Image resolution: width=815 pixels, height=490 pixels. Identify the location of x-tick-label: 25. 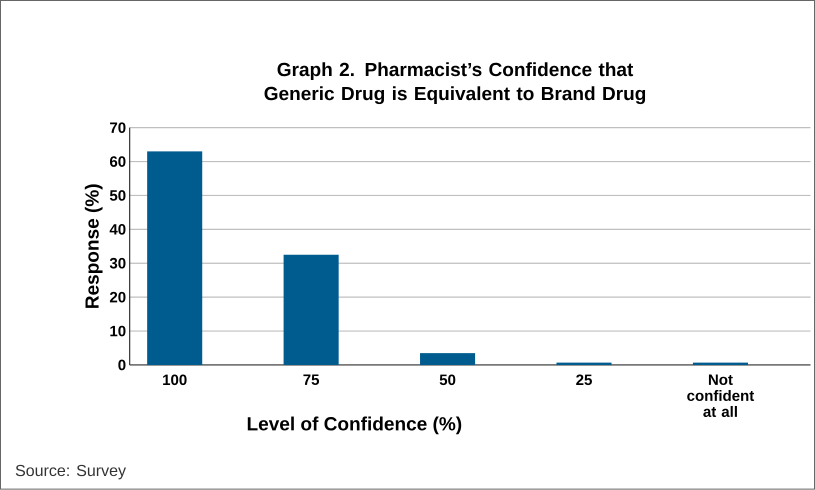
(584, 380).